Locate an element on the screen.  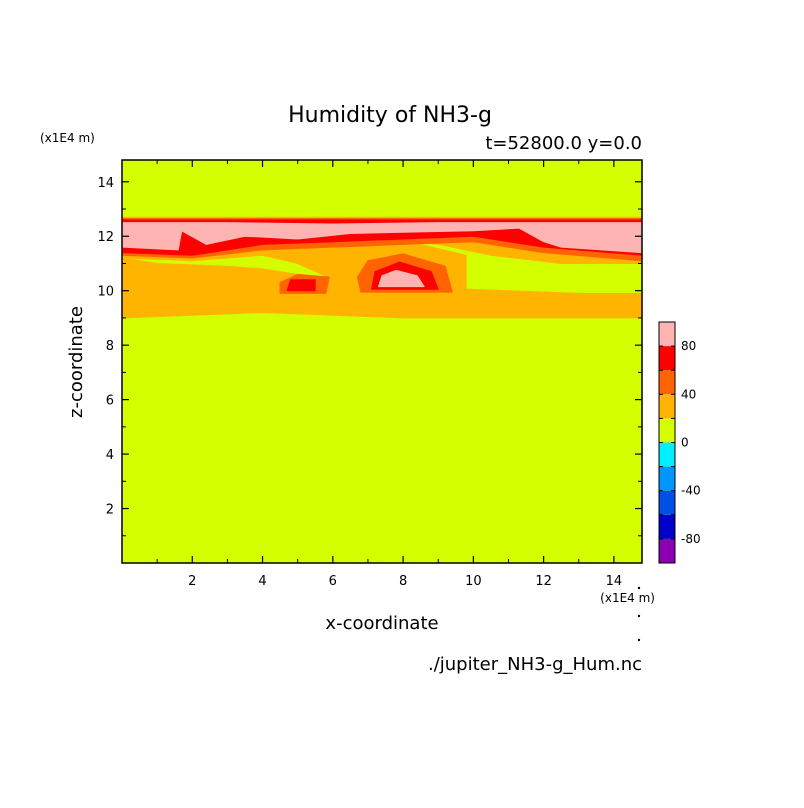
y-tick-label: 2 is located at coordinates (110, 510).